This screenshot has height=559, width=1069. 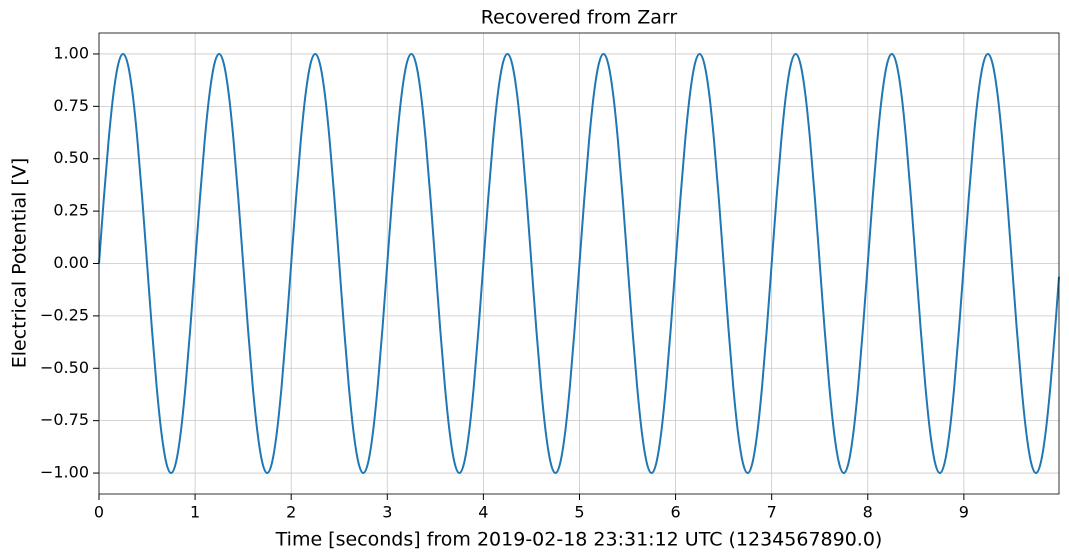 What do you see at coordinates (675, 512) in the screenshot?
I see `x-tick-label: 6` at bounding box center [675, 512].